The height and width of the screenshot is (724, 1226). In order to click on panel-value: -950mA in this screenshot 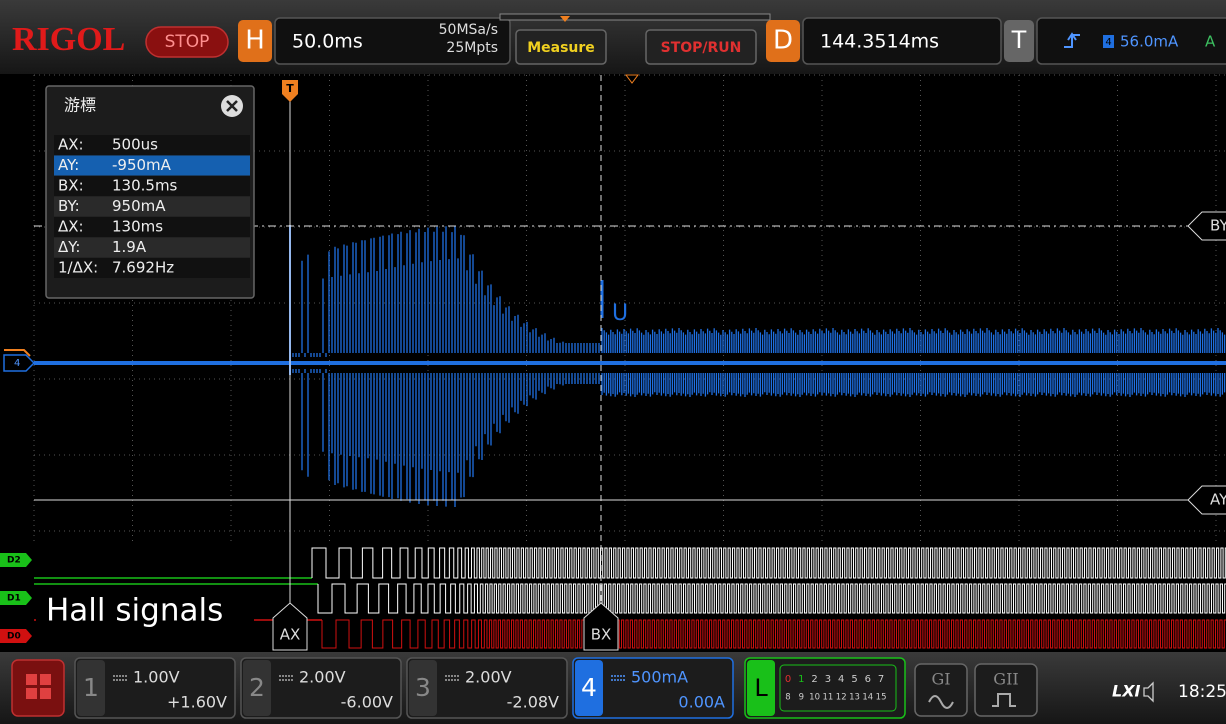, I will do `click(142, 165)`.